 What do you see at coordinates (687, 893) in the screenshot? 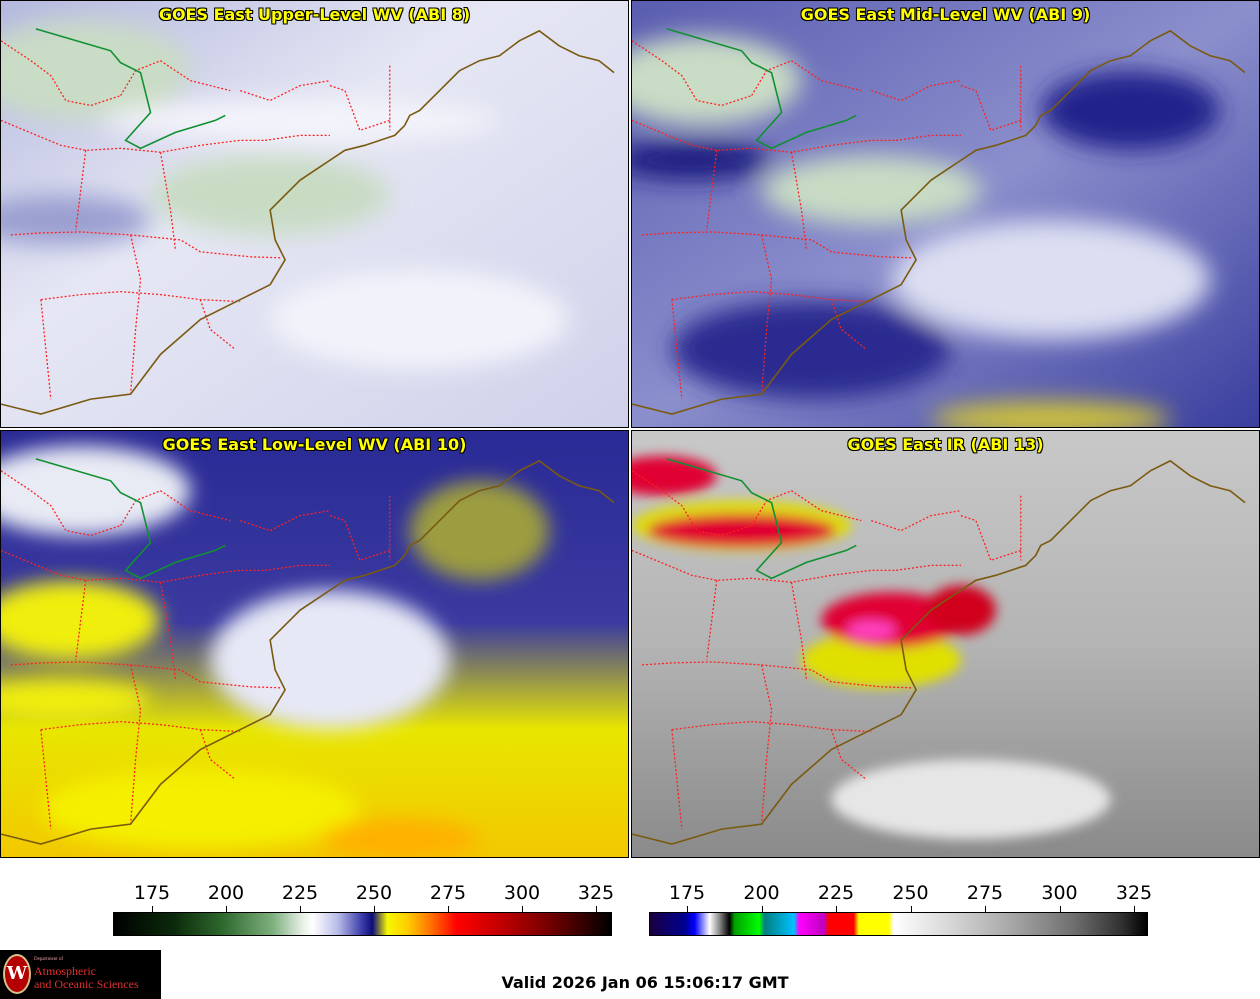
I see `ir-colorbar-tick-label: 175` at bounding box center [687, 893].